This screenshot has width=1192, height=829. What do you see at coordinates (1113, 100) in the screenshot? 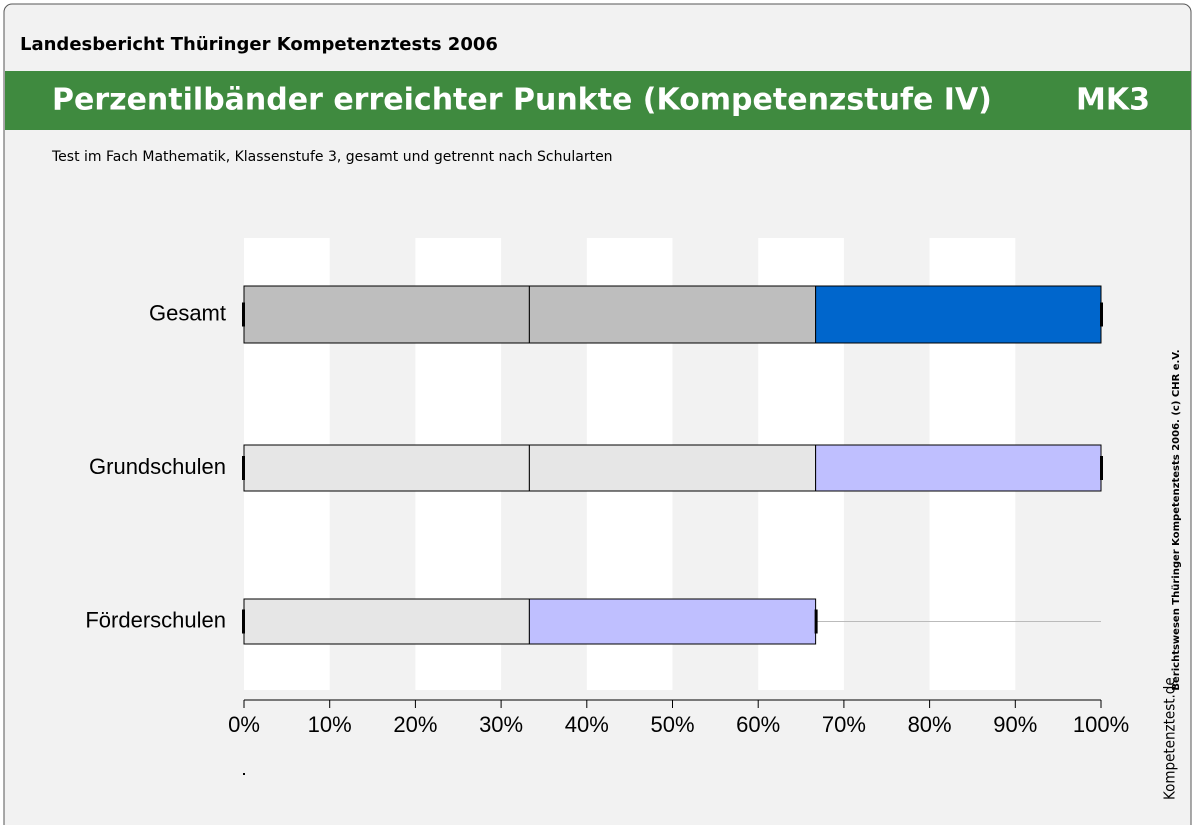
I see `code: MK3` at bounding box center [1113, 100].